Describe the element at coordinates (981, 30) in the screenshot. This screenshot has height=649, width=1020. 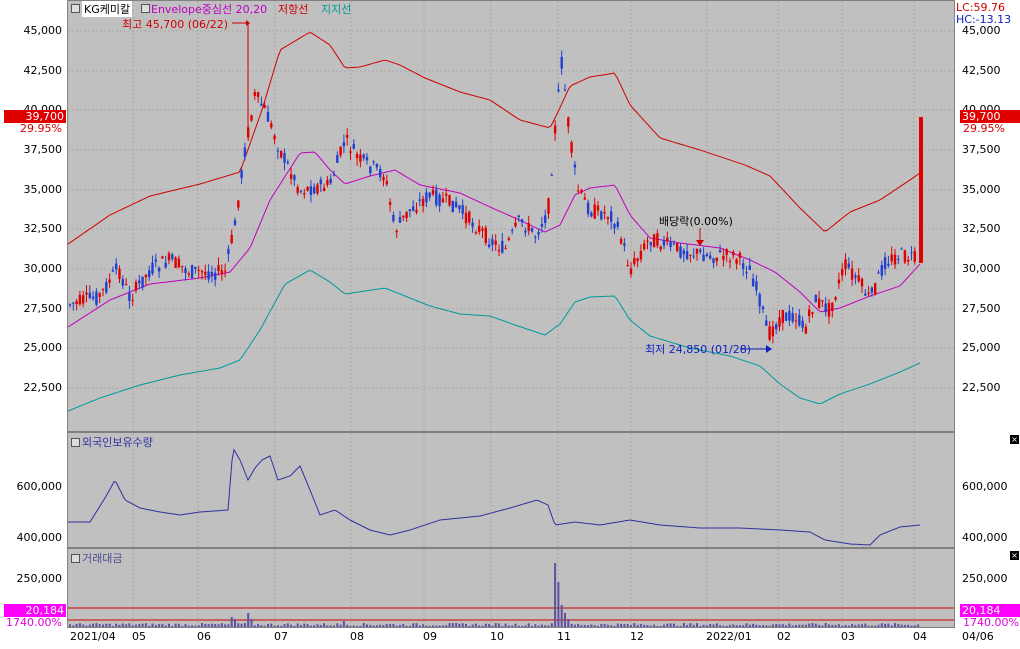
I see `y-tick-right: 45,000` at that location.